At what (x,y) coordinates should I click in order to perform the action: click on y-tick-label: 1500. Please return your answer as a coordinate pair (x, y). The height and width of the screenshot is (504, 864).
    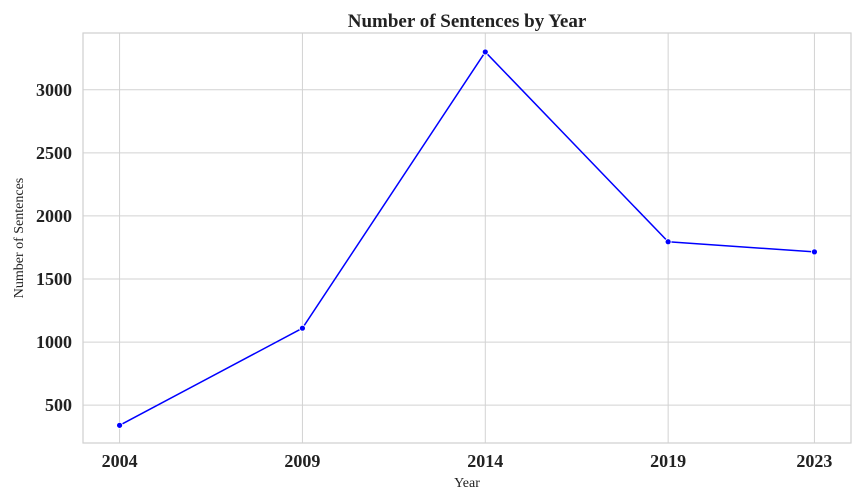
    Looking at the image, I should click on (54, 279).